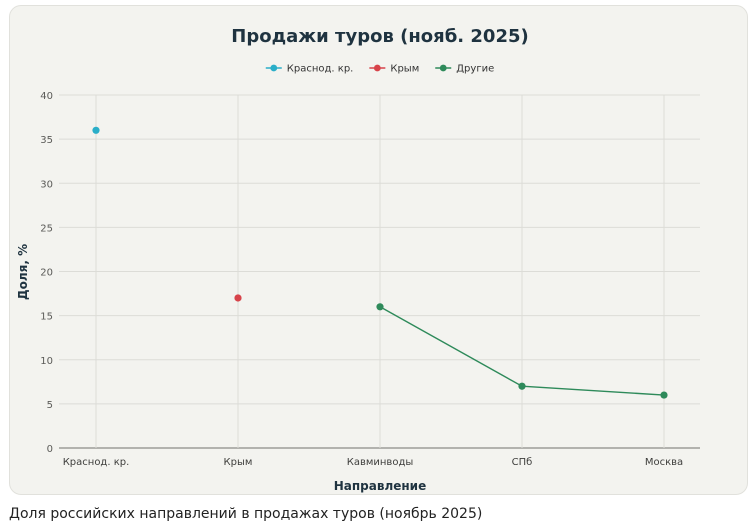 This screenshot has width=753, height=524. I want to click on chart-title: Продажи туров (нояб. 2025), so click(379, 36).